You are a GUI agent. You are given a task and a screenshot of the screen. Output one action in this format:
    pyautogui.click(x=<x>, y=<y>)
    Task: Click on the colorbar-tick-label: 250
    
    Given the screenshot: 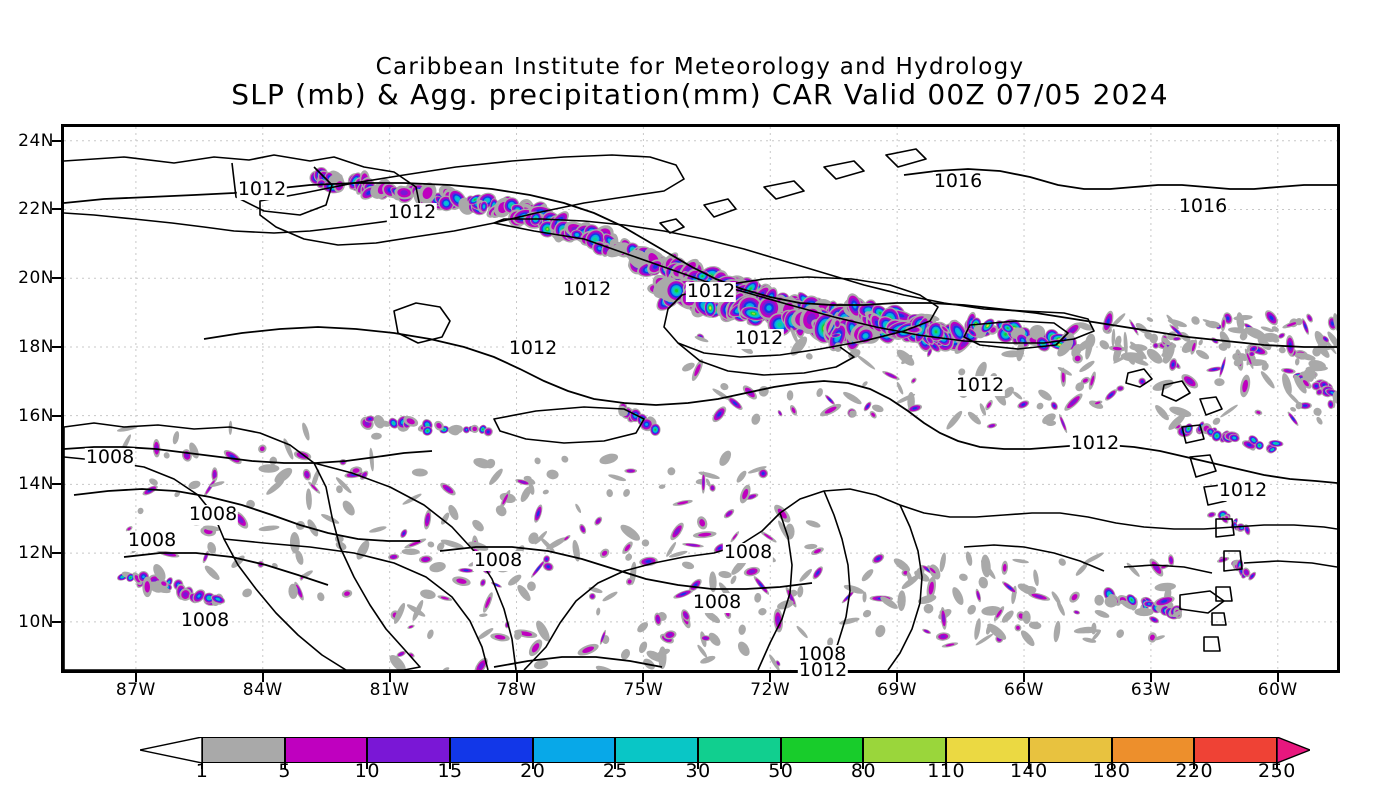 What is the action you would take?
    pyautogui.click(x=1277, y=771)
    